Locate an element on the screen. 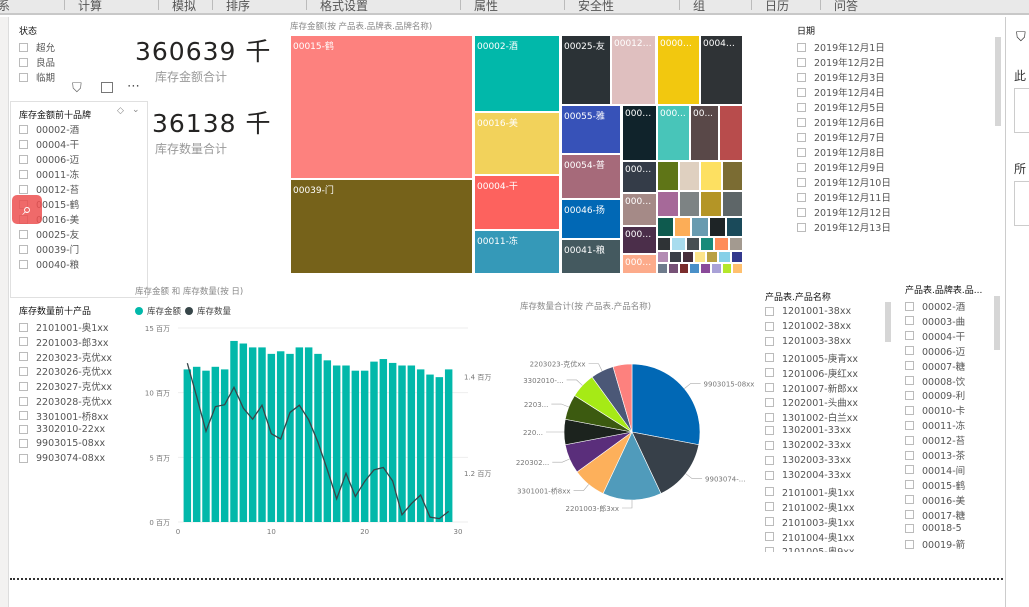  slicer-item: 2019年12月9日 is located at coordinates (841, 167).